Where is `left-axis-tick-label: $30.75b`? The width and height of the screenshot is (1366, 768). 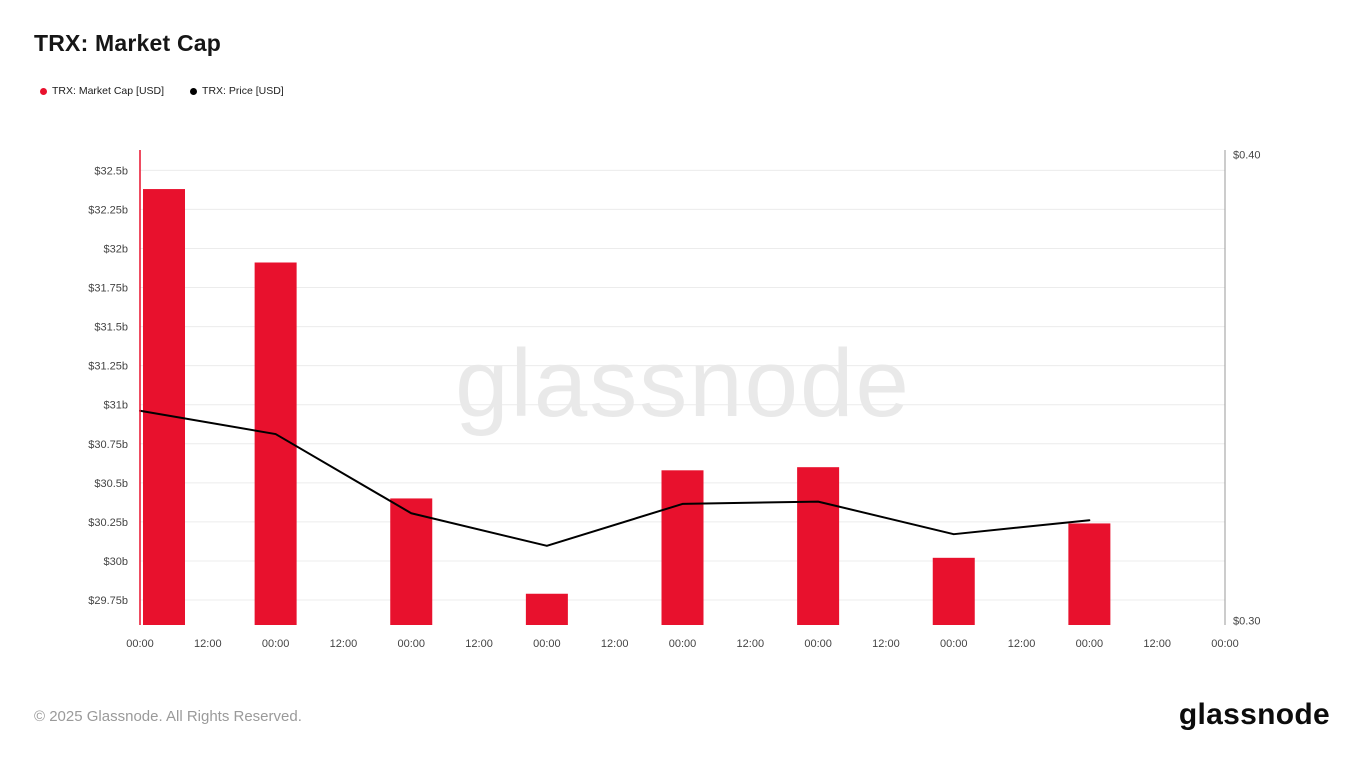
left-axis-tick-label: $30.75b is located at coordinates (108, 445).